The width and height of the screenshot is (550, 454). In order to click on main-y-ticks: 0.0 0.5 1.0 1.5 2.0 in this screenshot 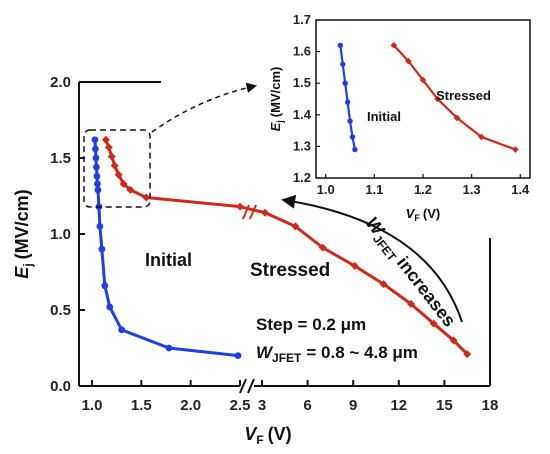, I will do `click(67, 234)`.